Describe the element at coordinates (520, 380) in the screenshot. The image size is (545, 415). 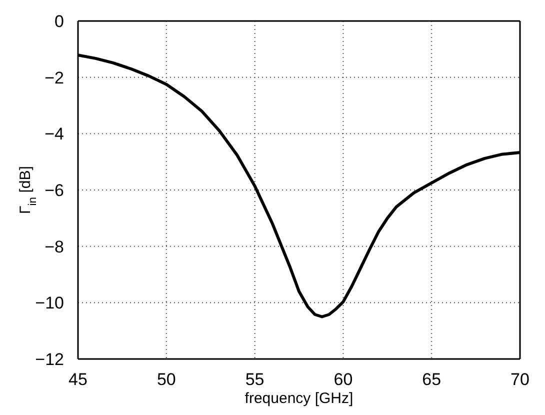
I see `x-tick-label: 70` at that location.